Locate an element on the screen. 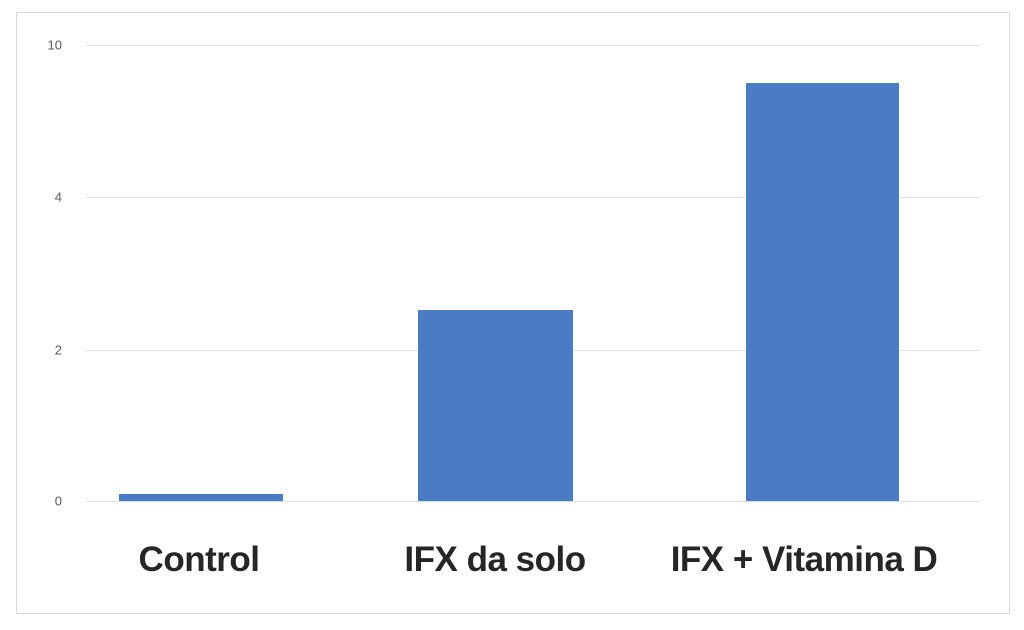 This screenshot has width=1024, height=630. bar-control is located at coordinates (201, 497).